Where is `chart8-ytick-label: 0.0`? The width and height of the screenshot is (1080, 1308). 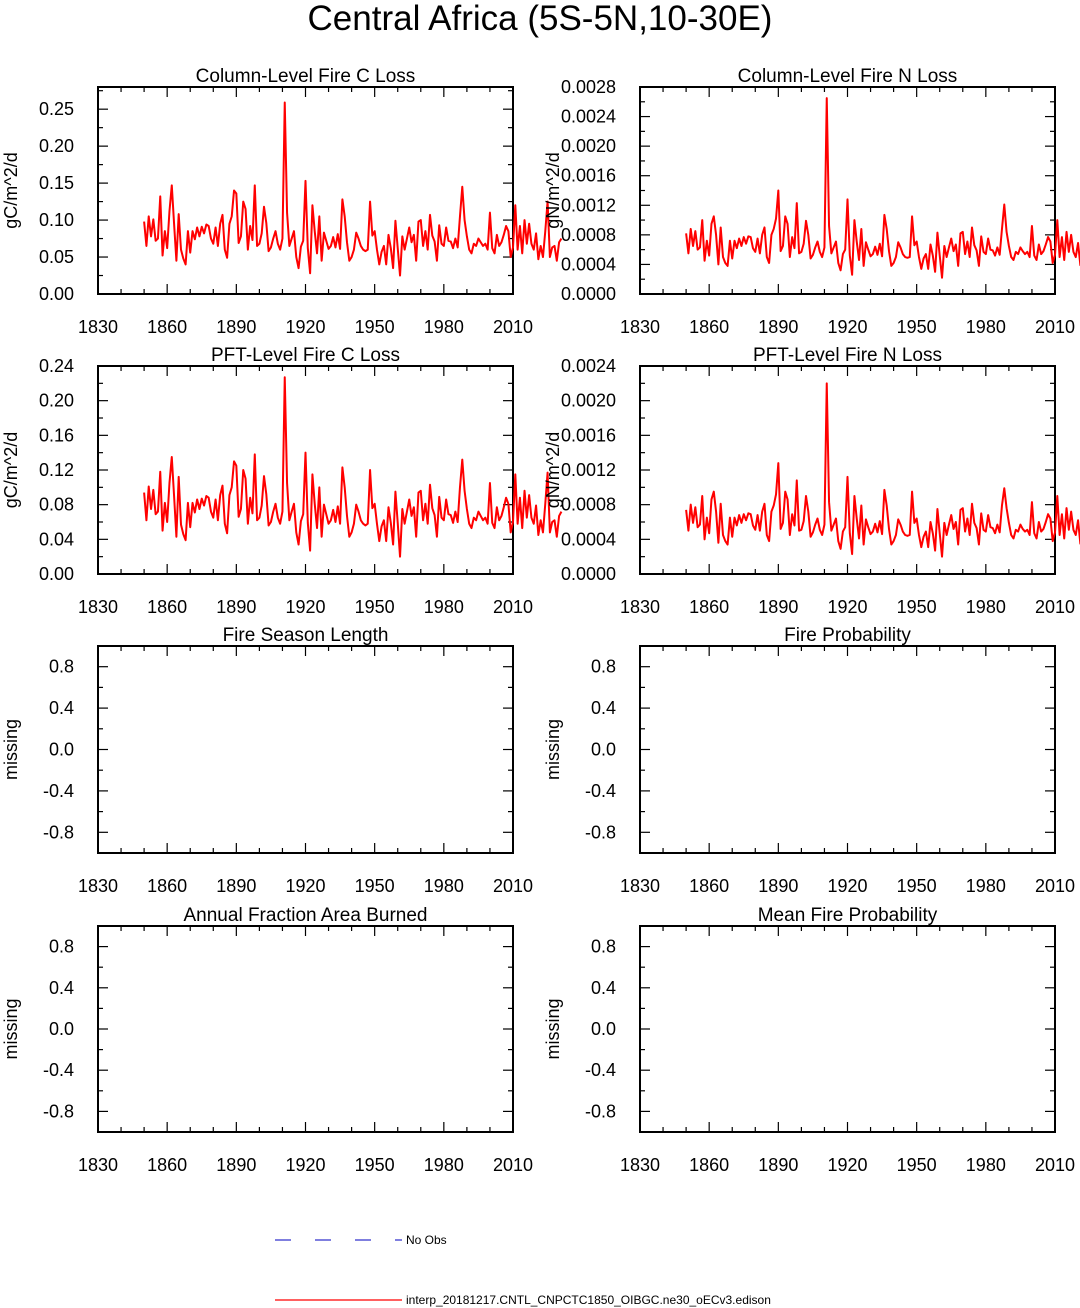 chart8-ytick-label: 0.0 is located at coordinates (603, 1029).